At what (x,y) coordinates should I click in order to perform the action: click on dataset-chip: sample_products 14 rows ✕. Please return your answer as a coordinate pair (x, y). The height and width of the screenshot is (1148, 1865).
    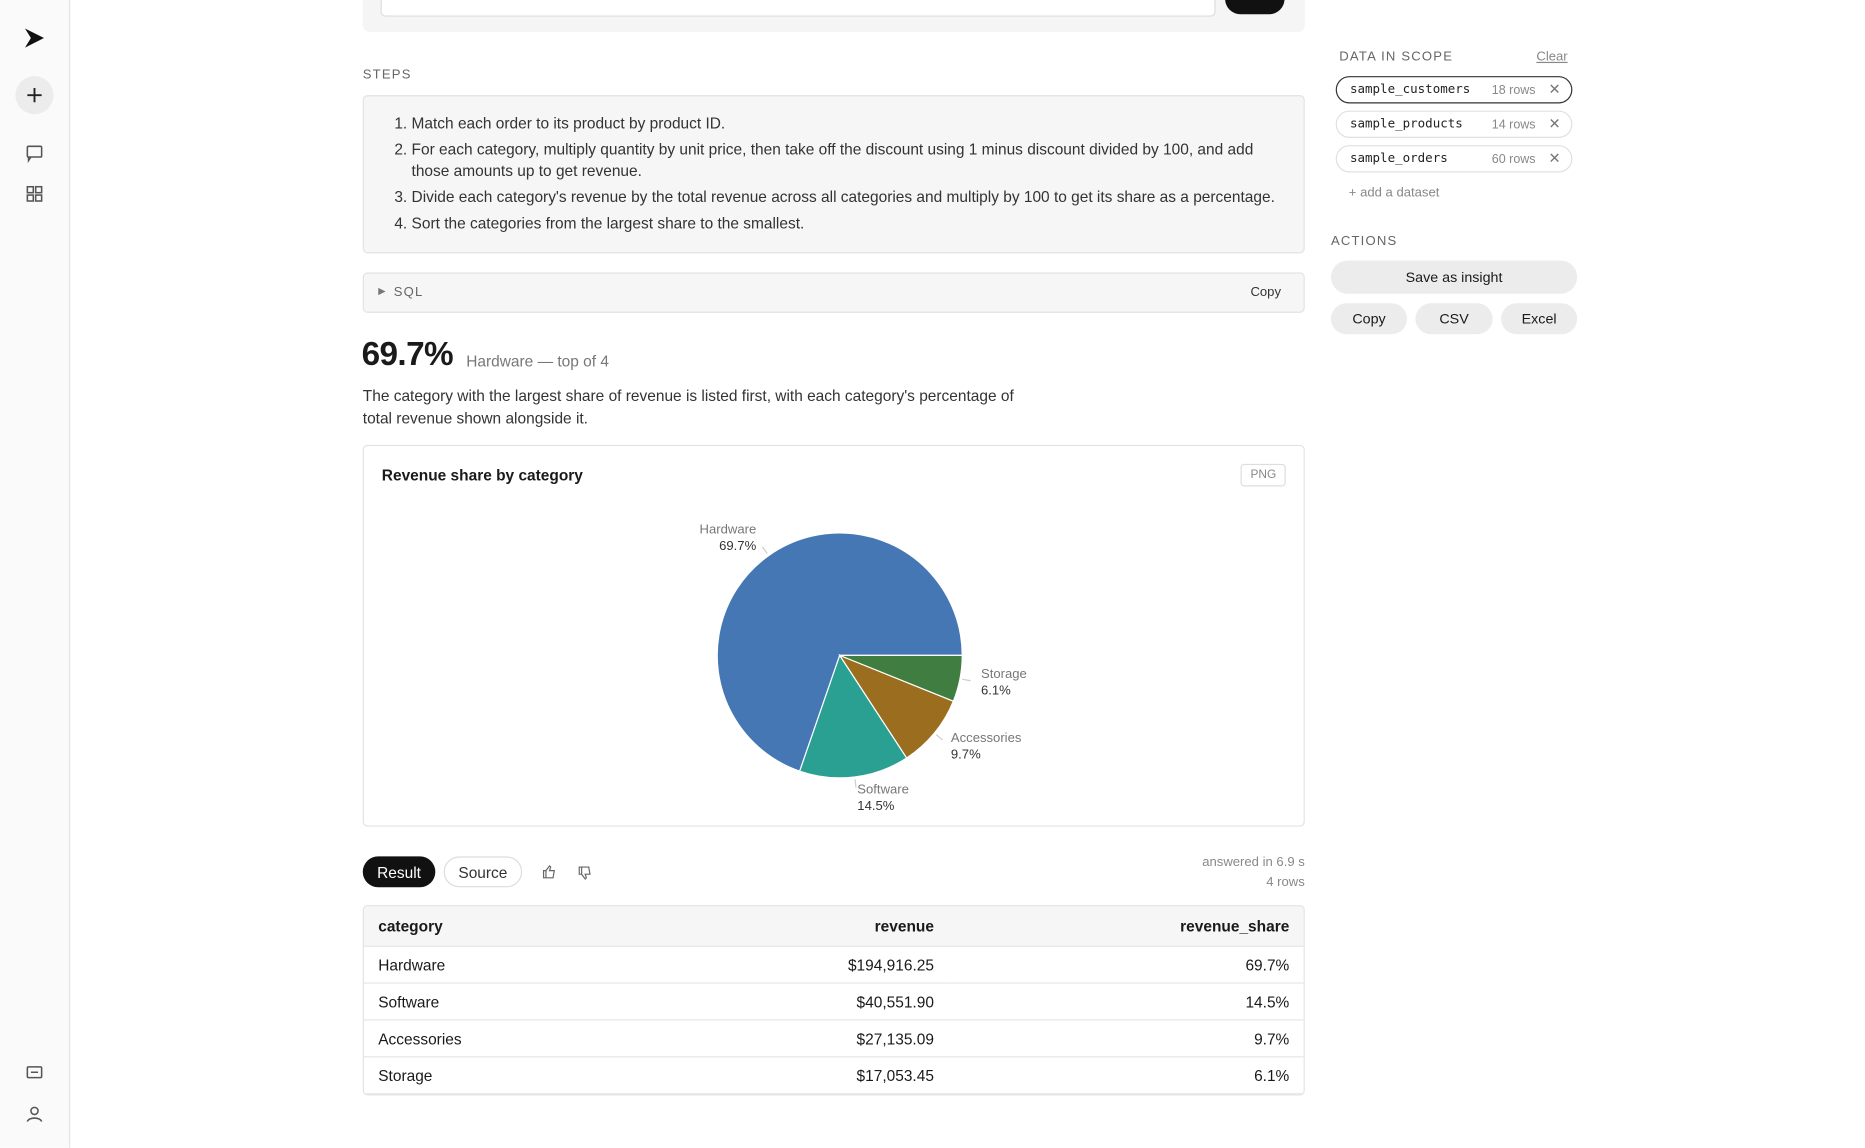
    Looking at the image, I should click on (1454, 124).